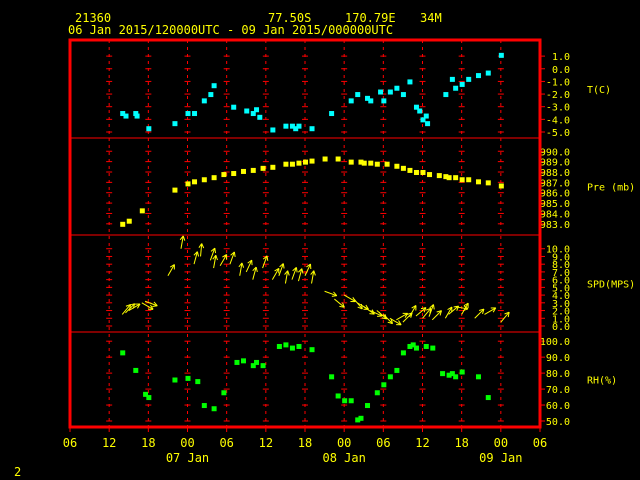 Image resolution: width=640 pixels, height=480 pixels. I want to click on panel-label-wind: SPD(MPS), so click(611, 285).